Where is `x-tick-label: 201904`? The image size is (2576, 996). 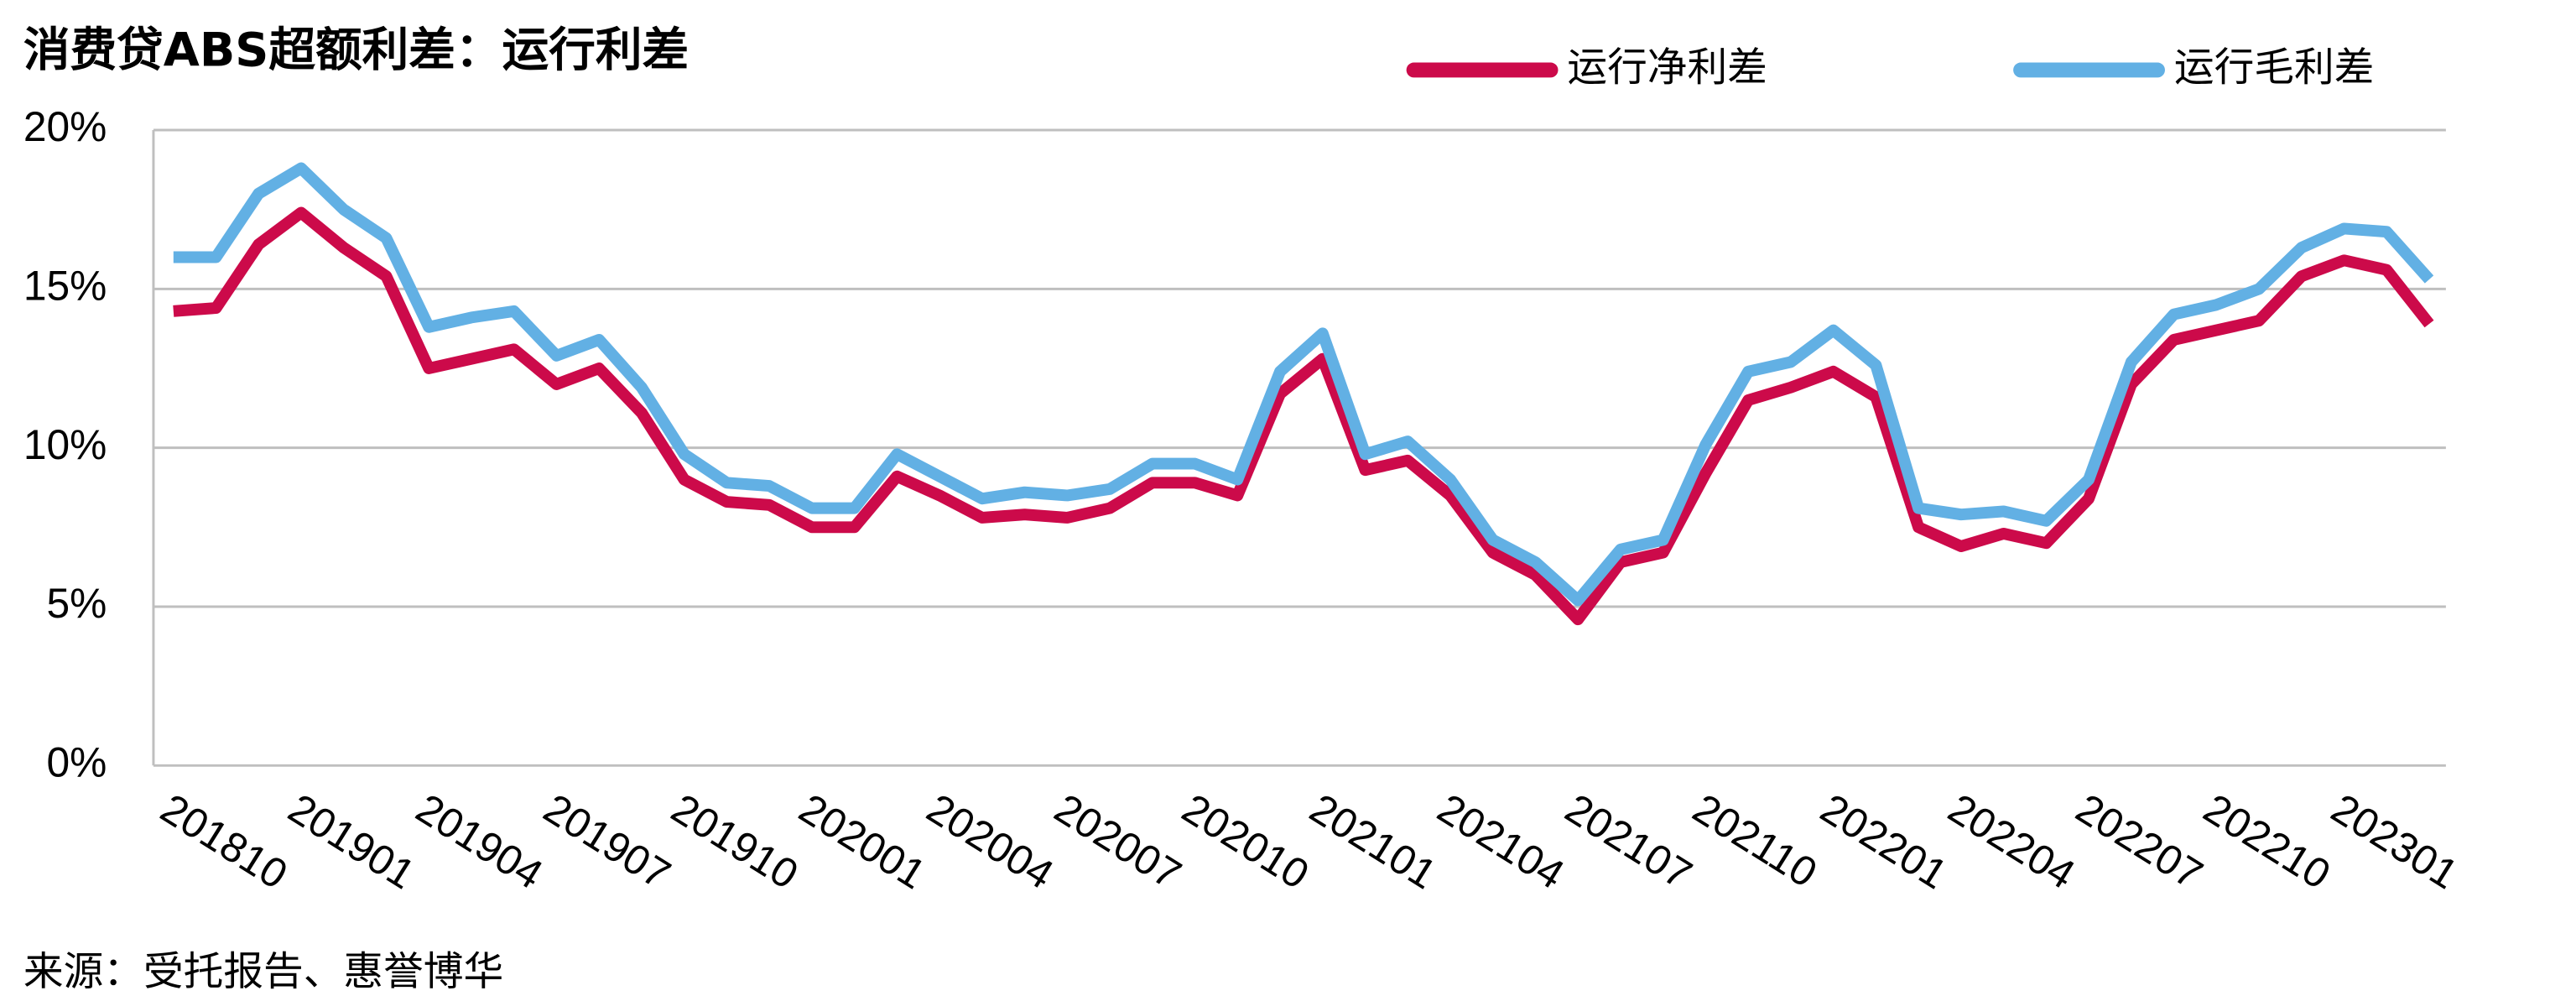
x-tick-label: 201904 is located at coordinates (480, 841).